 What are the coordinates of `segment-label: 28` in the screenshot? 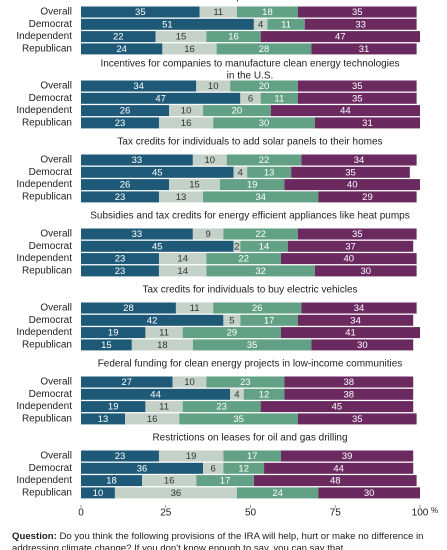 It's located at (128, 308).